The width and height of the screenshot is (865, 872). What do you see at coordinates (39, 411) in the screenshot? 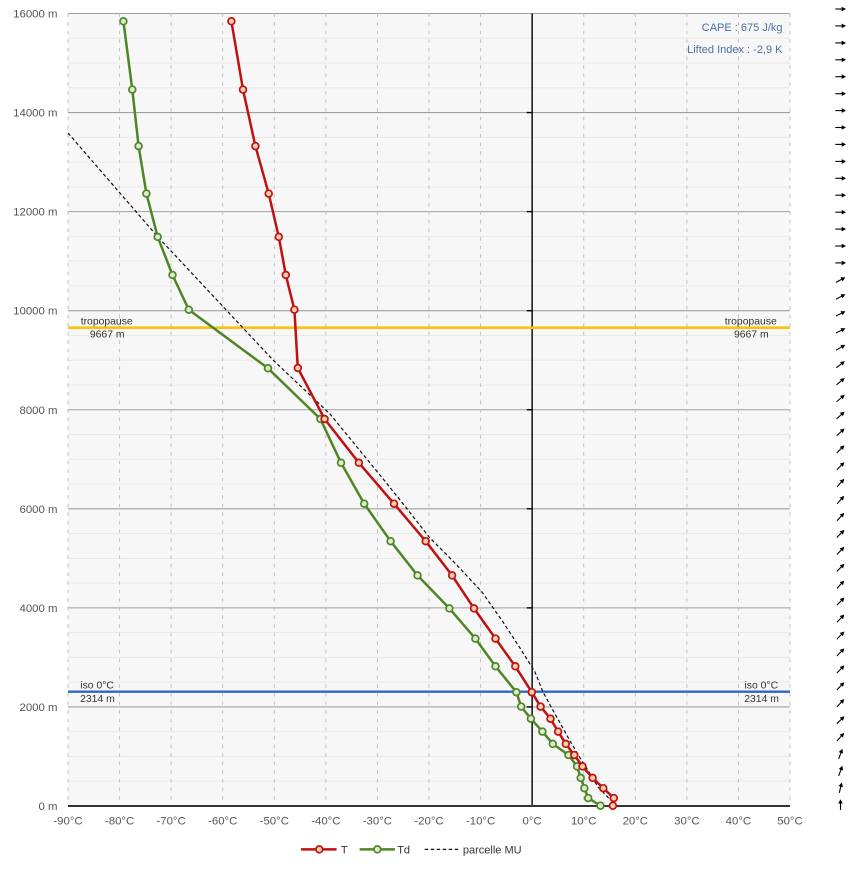
I see `svg-text: 8000 m` at bounding box center [39, 411].